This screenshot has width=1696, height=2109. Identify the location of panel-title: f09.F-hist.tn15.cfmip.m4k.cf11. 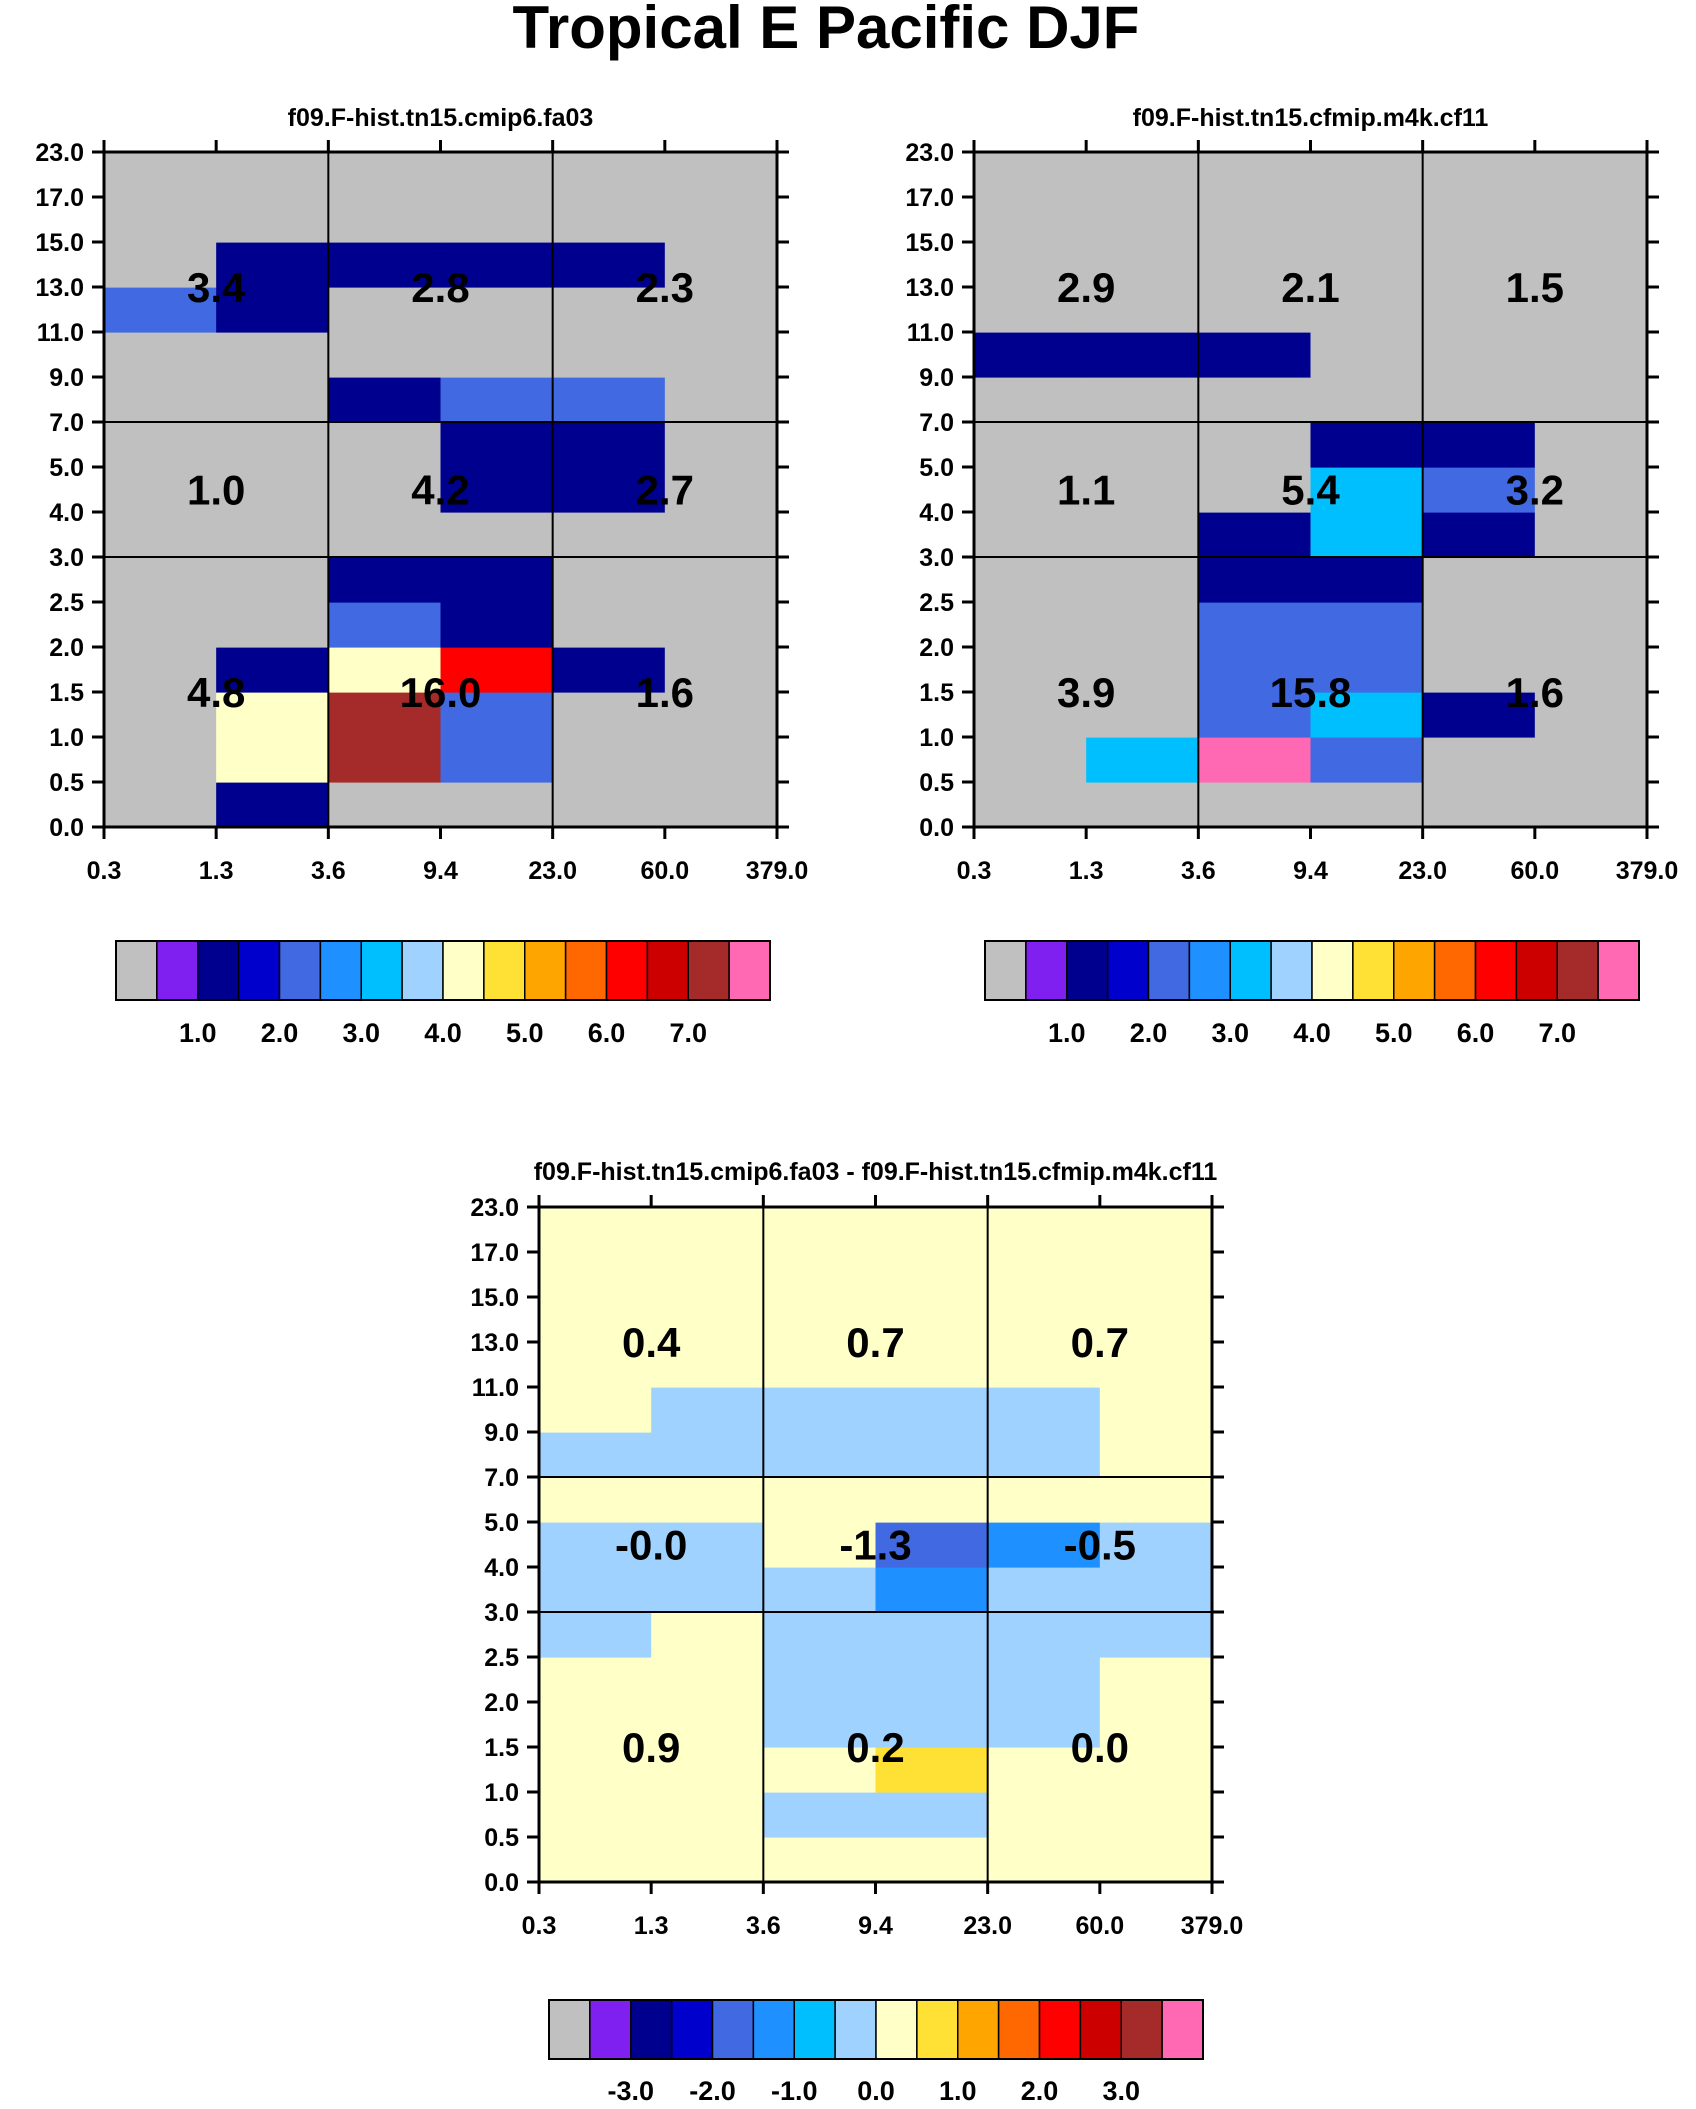
(1311, 118).